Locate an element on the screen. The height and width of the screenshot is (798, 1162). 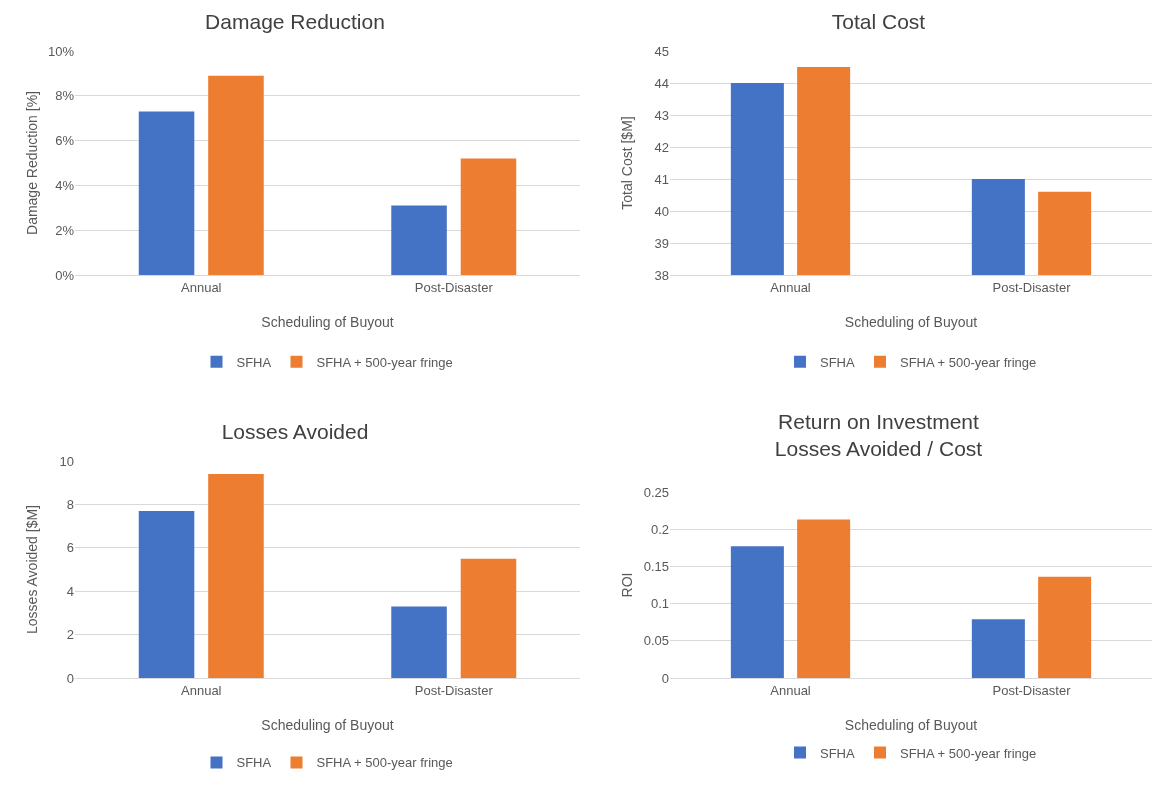
y-axis-title: Losses Avoided [$M] is located at coordinates (32, 569).